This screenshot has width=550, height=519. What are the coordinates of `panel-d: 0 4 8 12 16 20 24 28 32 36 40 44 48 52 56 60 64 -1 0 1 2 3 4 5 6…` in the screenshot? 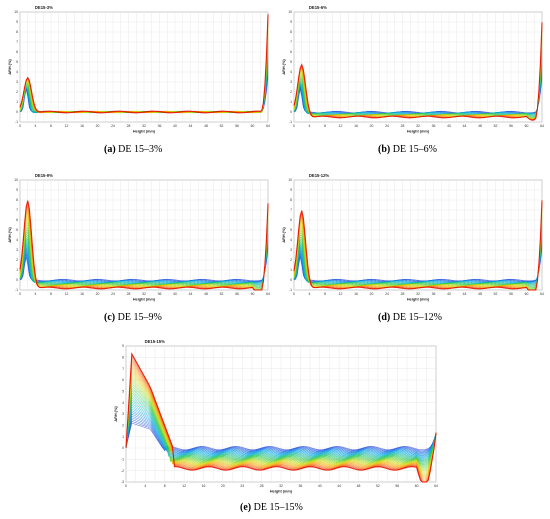 It's located at (414, 249).